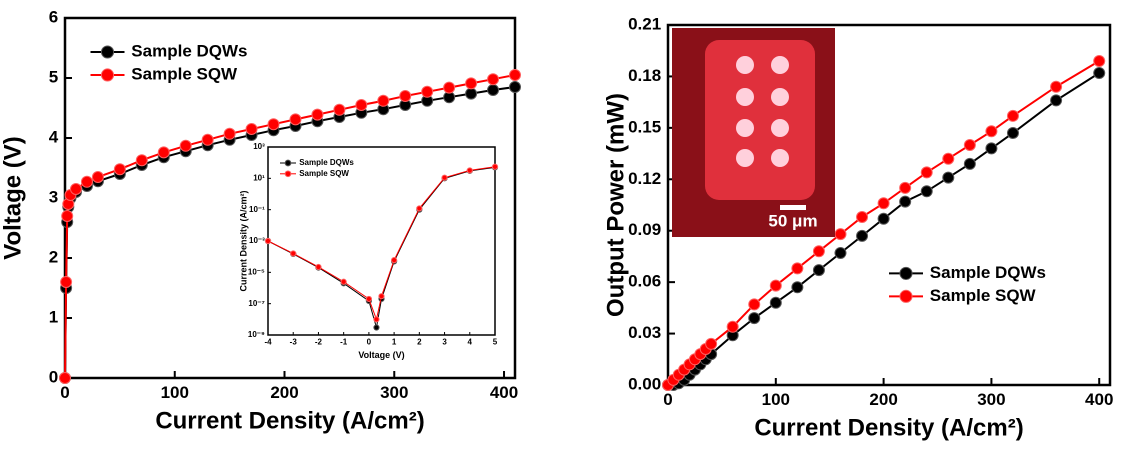  I want to click on y-axis-title: Voltage (V), so click(13, 198).